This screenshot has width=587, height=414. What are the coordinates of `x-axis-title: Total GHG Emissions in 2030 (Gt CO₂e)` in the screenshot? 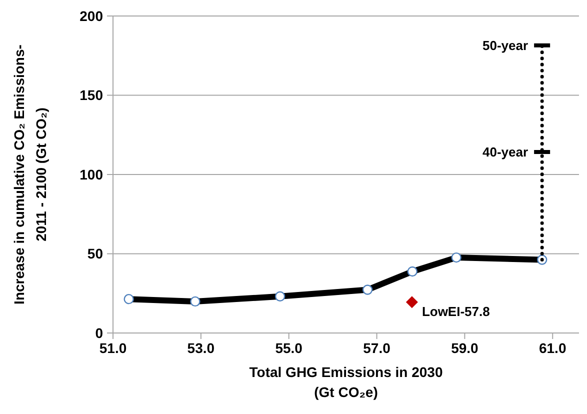 It's located at (346, 382).